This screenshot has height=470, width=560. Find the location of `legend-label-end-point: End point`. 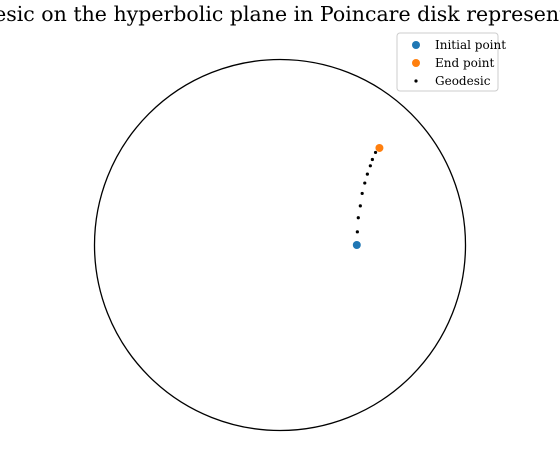

legend-label-end-point: End point is located at coordinates (464, 63).